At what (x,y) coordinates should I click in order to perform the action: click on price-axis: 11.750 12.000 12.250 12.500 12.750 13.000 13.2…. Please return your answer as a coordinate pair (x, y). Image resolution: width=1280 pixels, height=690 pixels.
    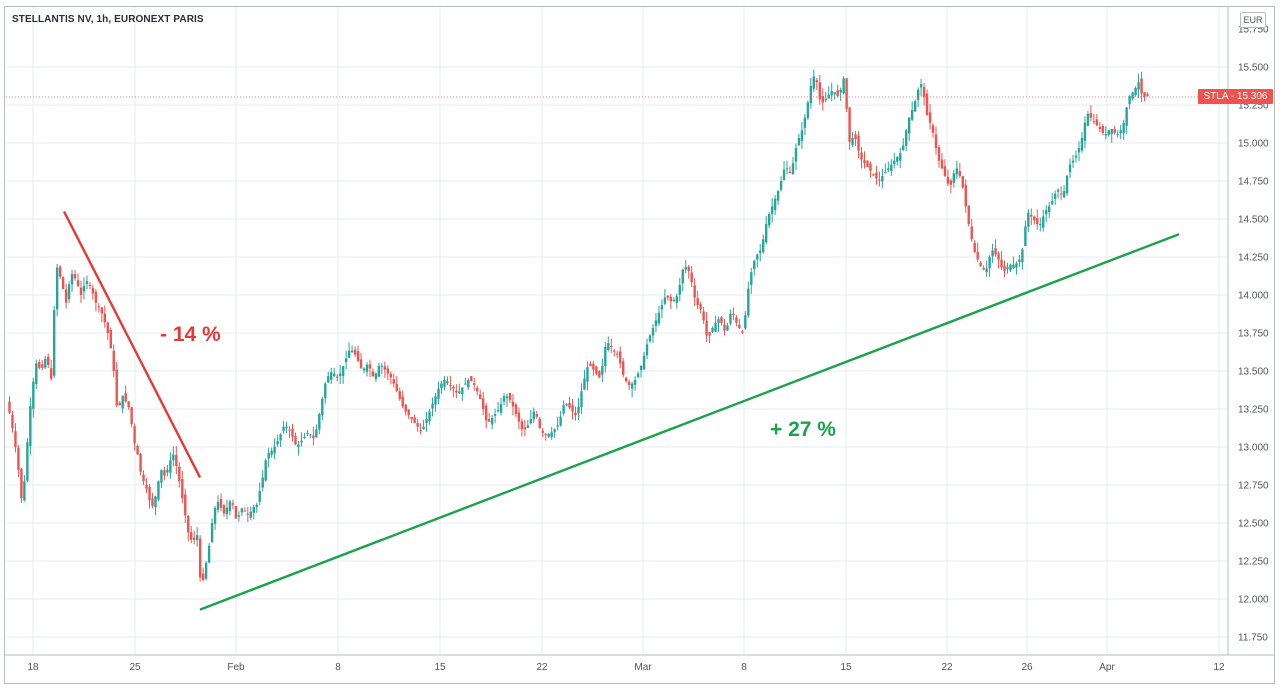
    Looking at the image, I should click on (1253, 334).